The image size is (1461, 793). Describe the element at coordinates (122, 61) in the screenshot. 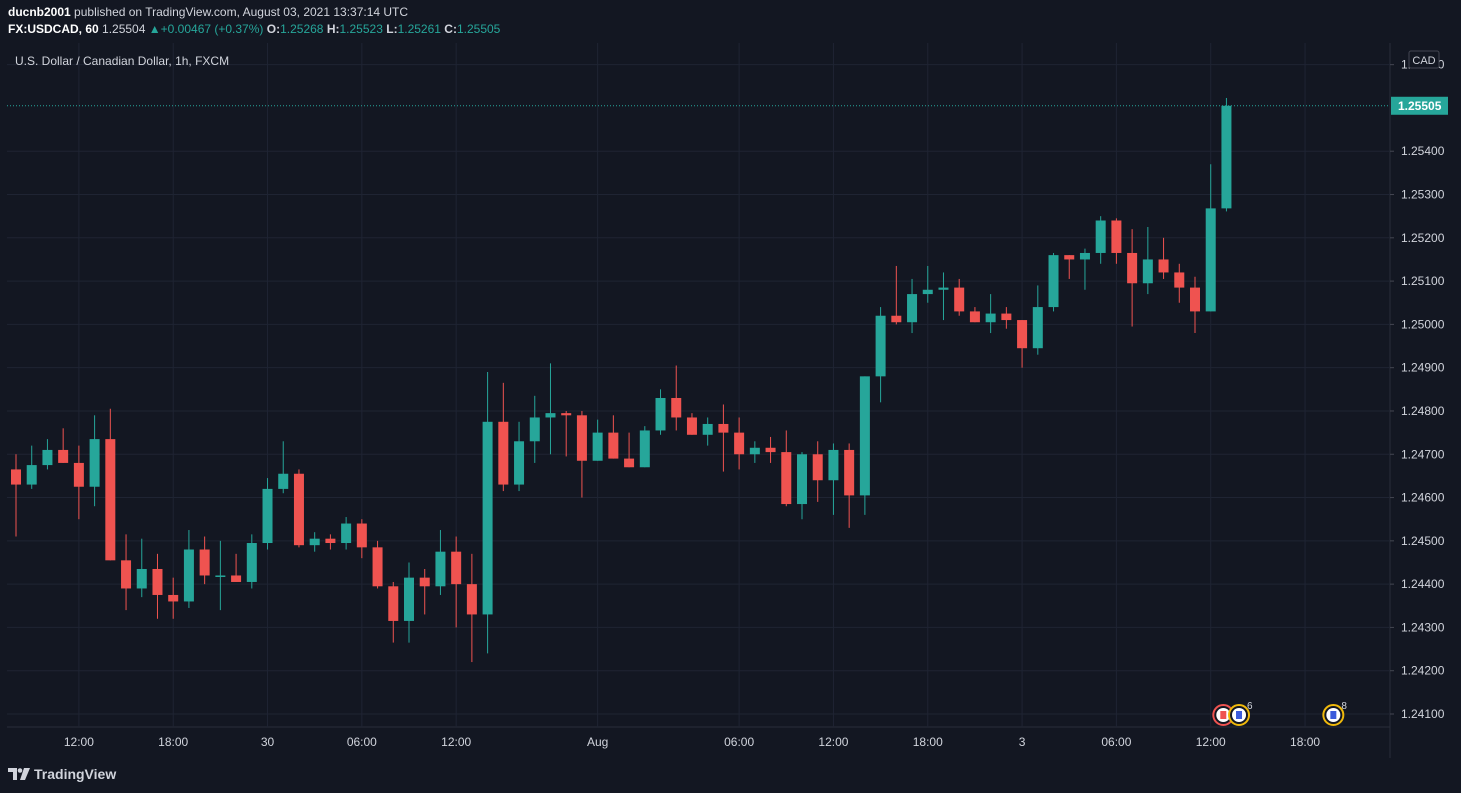

I see `chart-title: U.S. Dollar / Canadian Dollar, 1h, FXCM` at that location.